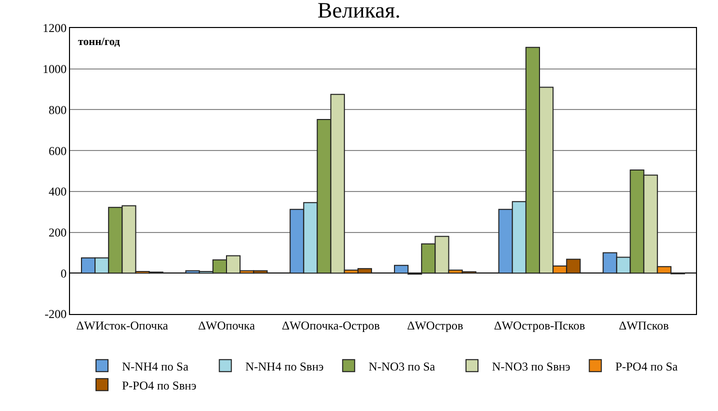 This screenshot has height=411, width=718. What do you see at coordinates (57, 109) in the screenshot?
I see `y-tick-label: 800` at bounding box center [57, 109].